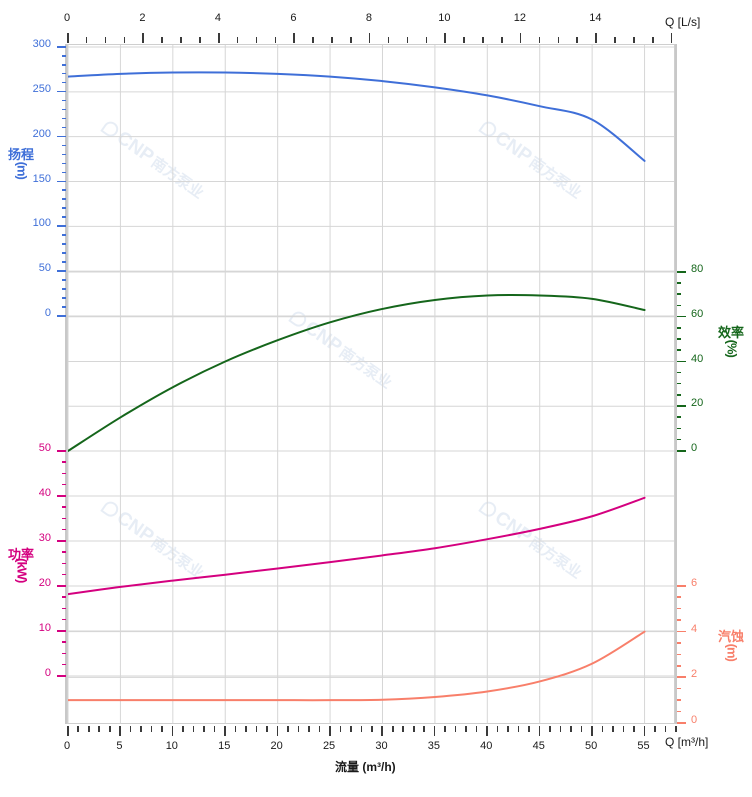  Describe the element at coordinates (44, 493) in the screenshot. I see `tick-label-power: 40` at that location.